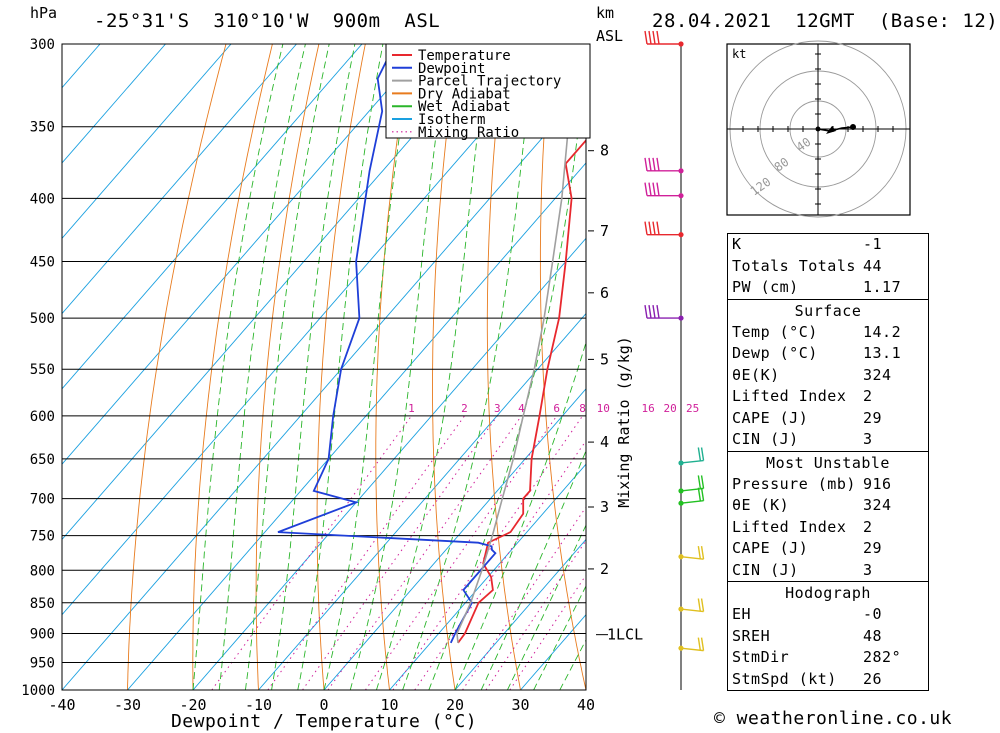 The width and height of the screenshot is (1000, 733). Describe the element at coordinates (775, 353) in the screenshot. I see `surface-label: Dewp (°C)` at that location.